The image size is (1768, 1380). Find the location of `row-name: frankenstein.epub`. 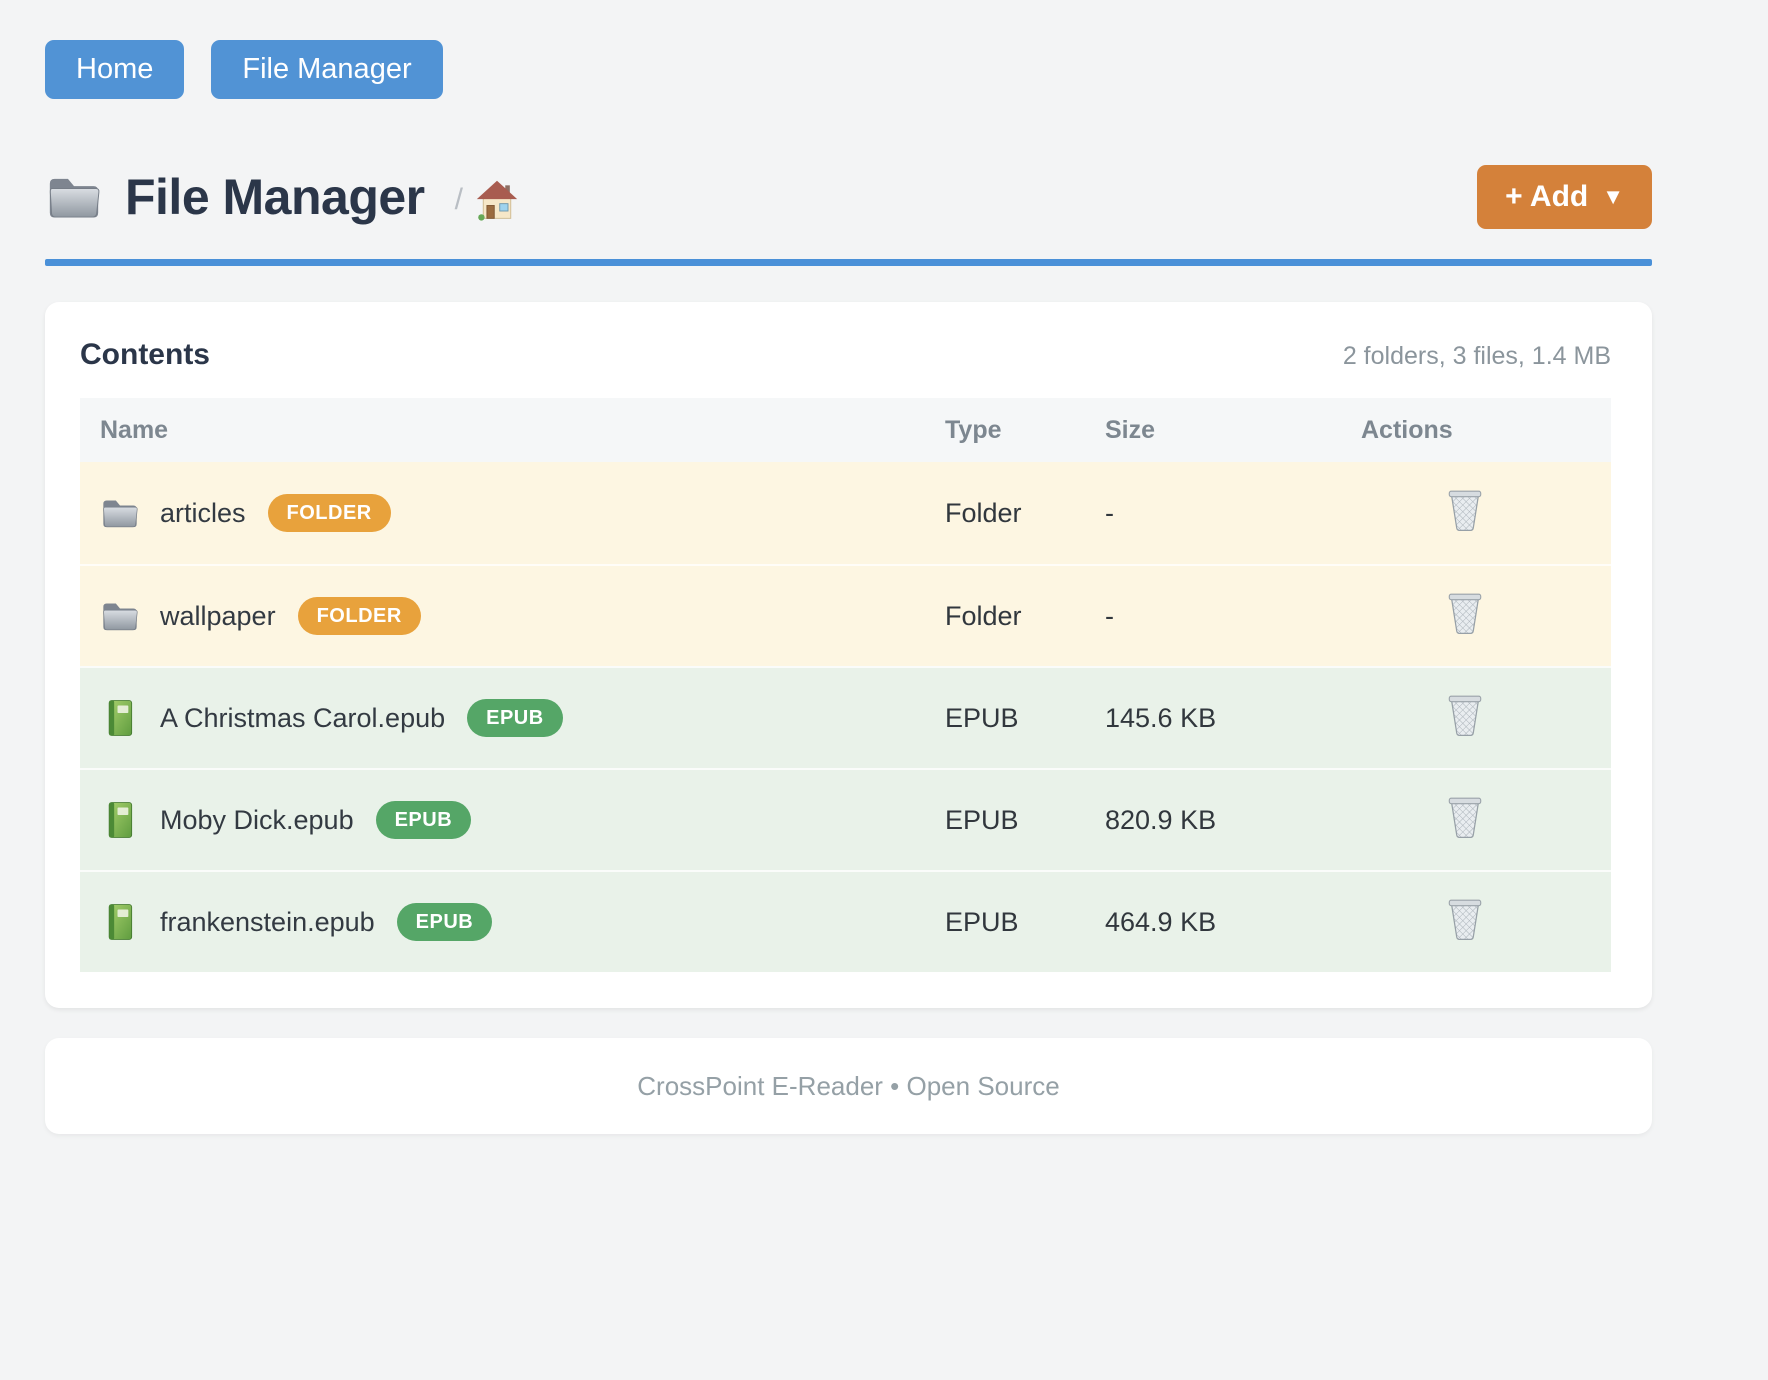

row-name: frankenstein.epub is located at coordinates (267, 921).